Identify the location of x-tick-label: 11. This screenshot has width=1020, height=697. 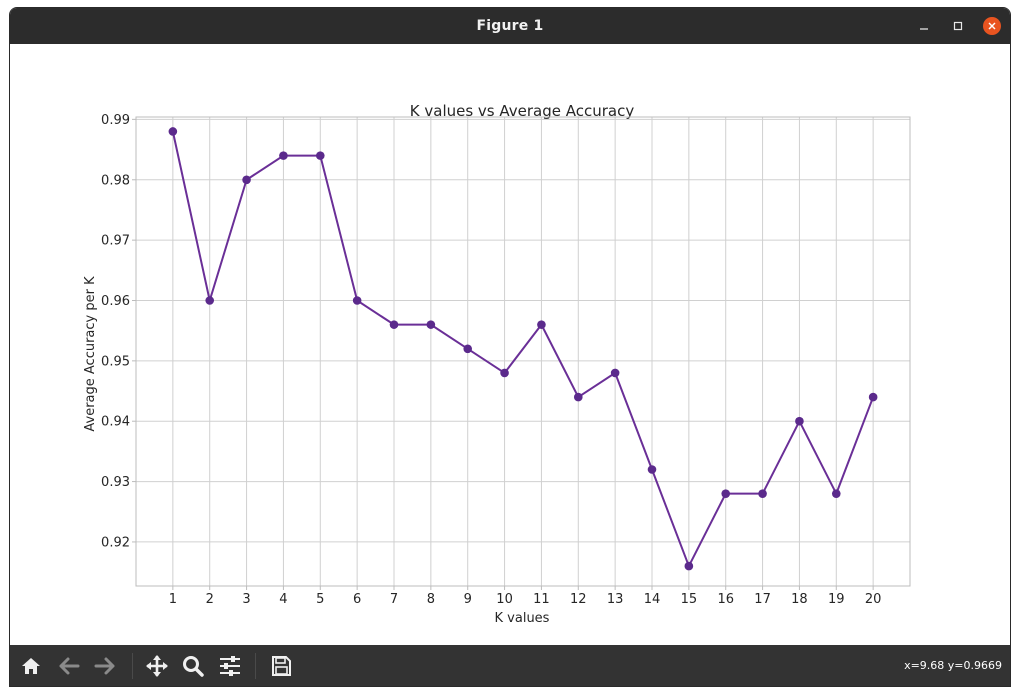
(541, 599).